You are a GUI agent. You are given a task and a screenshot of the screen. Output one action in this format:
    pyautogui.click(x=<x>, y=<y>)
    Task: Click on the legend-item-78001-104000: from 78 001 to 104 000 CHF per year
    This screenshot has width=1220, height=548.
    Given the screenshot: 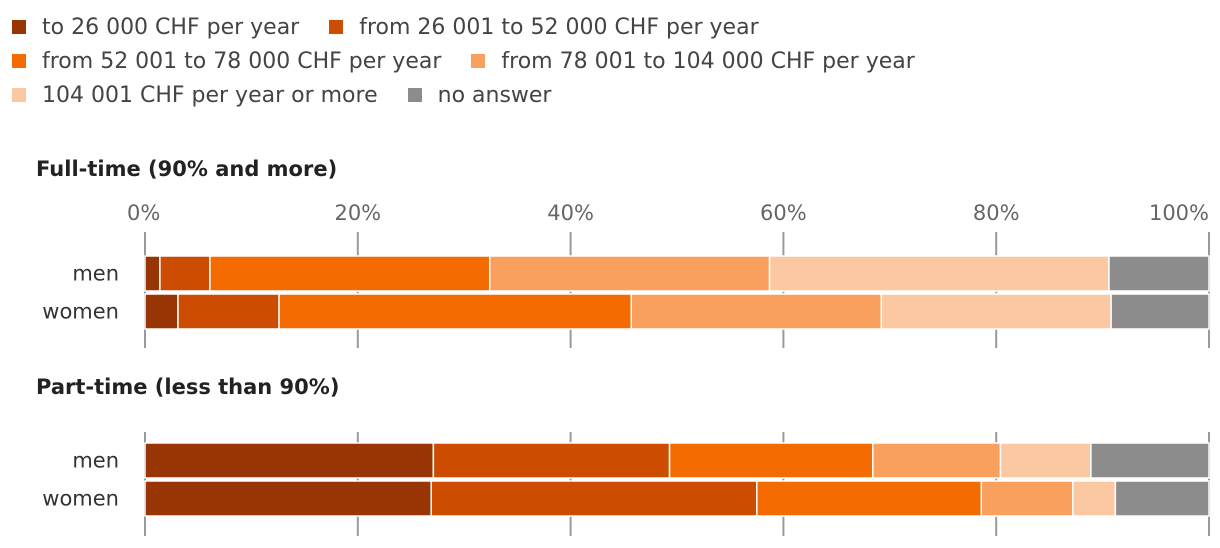 What is the action you would take?
    pyautogui.click(x=693, y=61)
    